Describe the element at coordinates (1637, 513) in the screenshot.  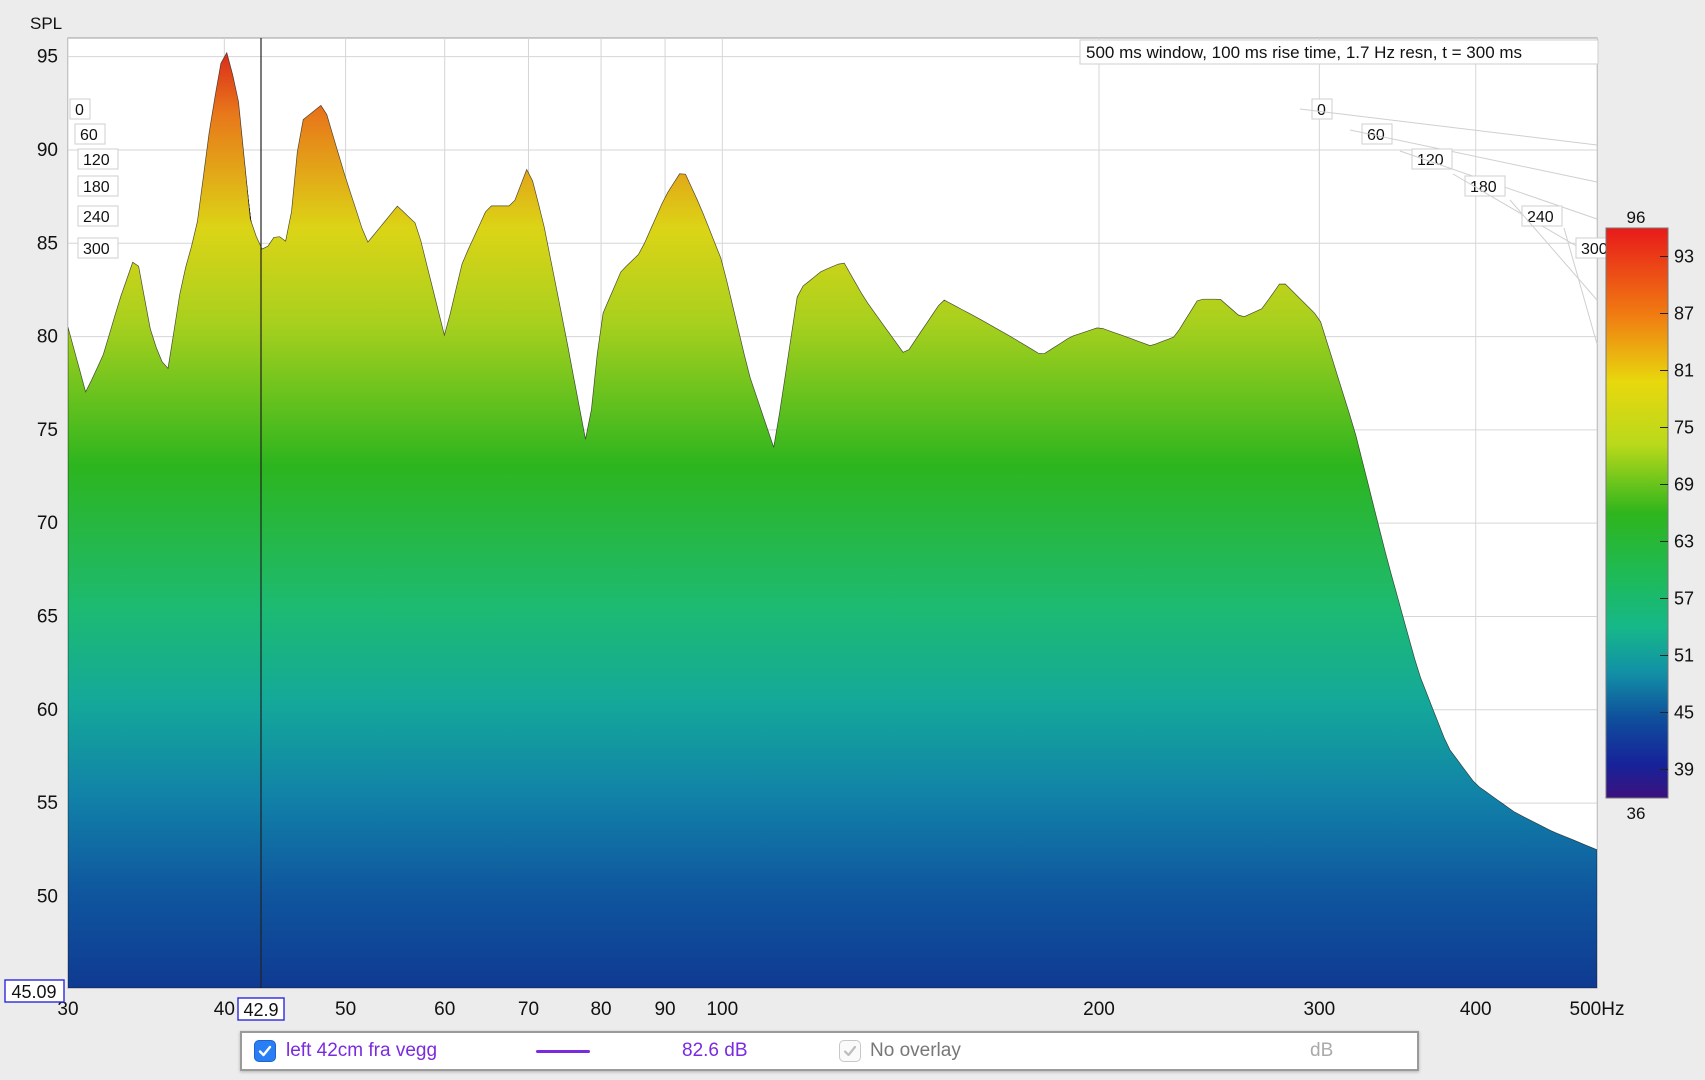
I see `color-scale-bar` at that location.